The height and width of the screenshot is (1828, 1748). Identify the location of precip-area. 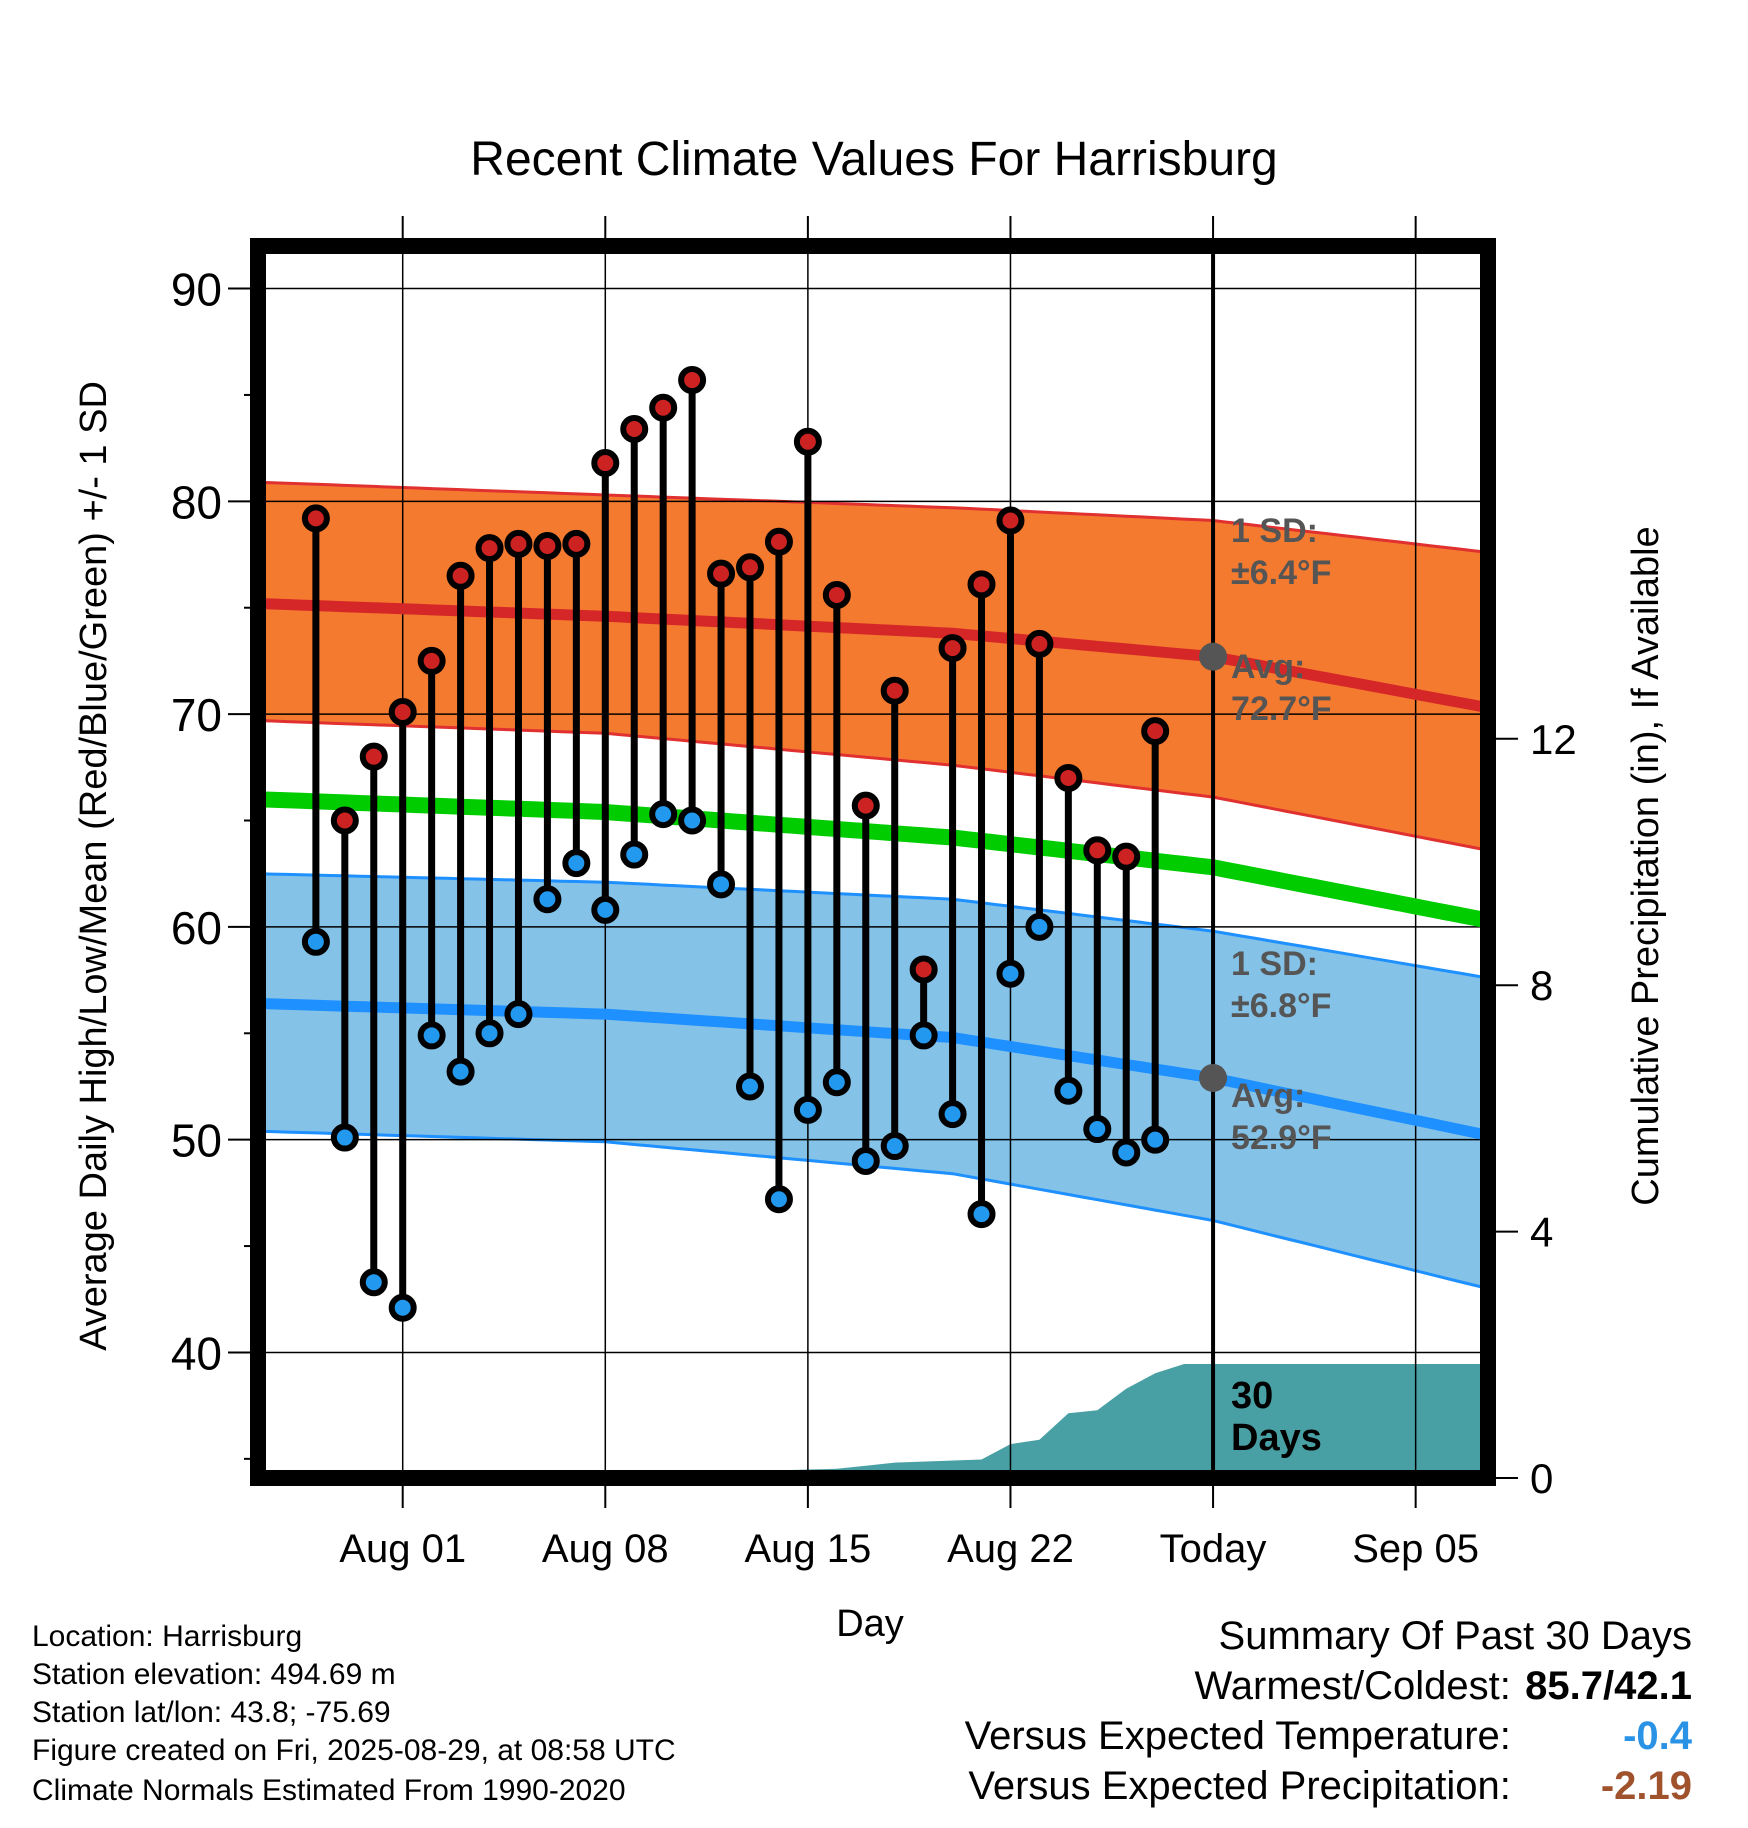
(873, 1421).